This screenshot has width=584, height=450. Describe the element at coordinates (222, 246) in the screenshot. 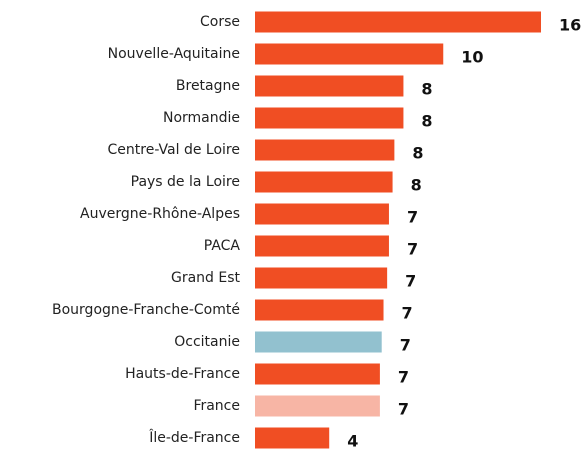

I see `category-label: PACA` at that location.